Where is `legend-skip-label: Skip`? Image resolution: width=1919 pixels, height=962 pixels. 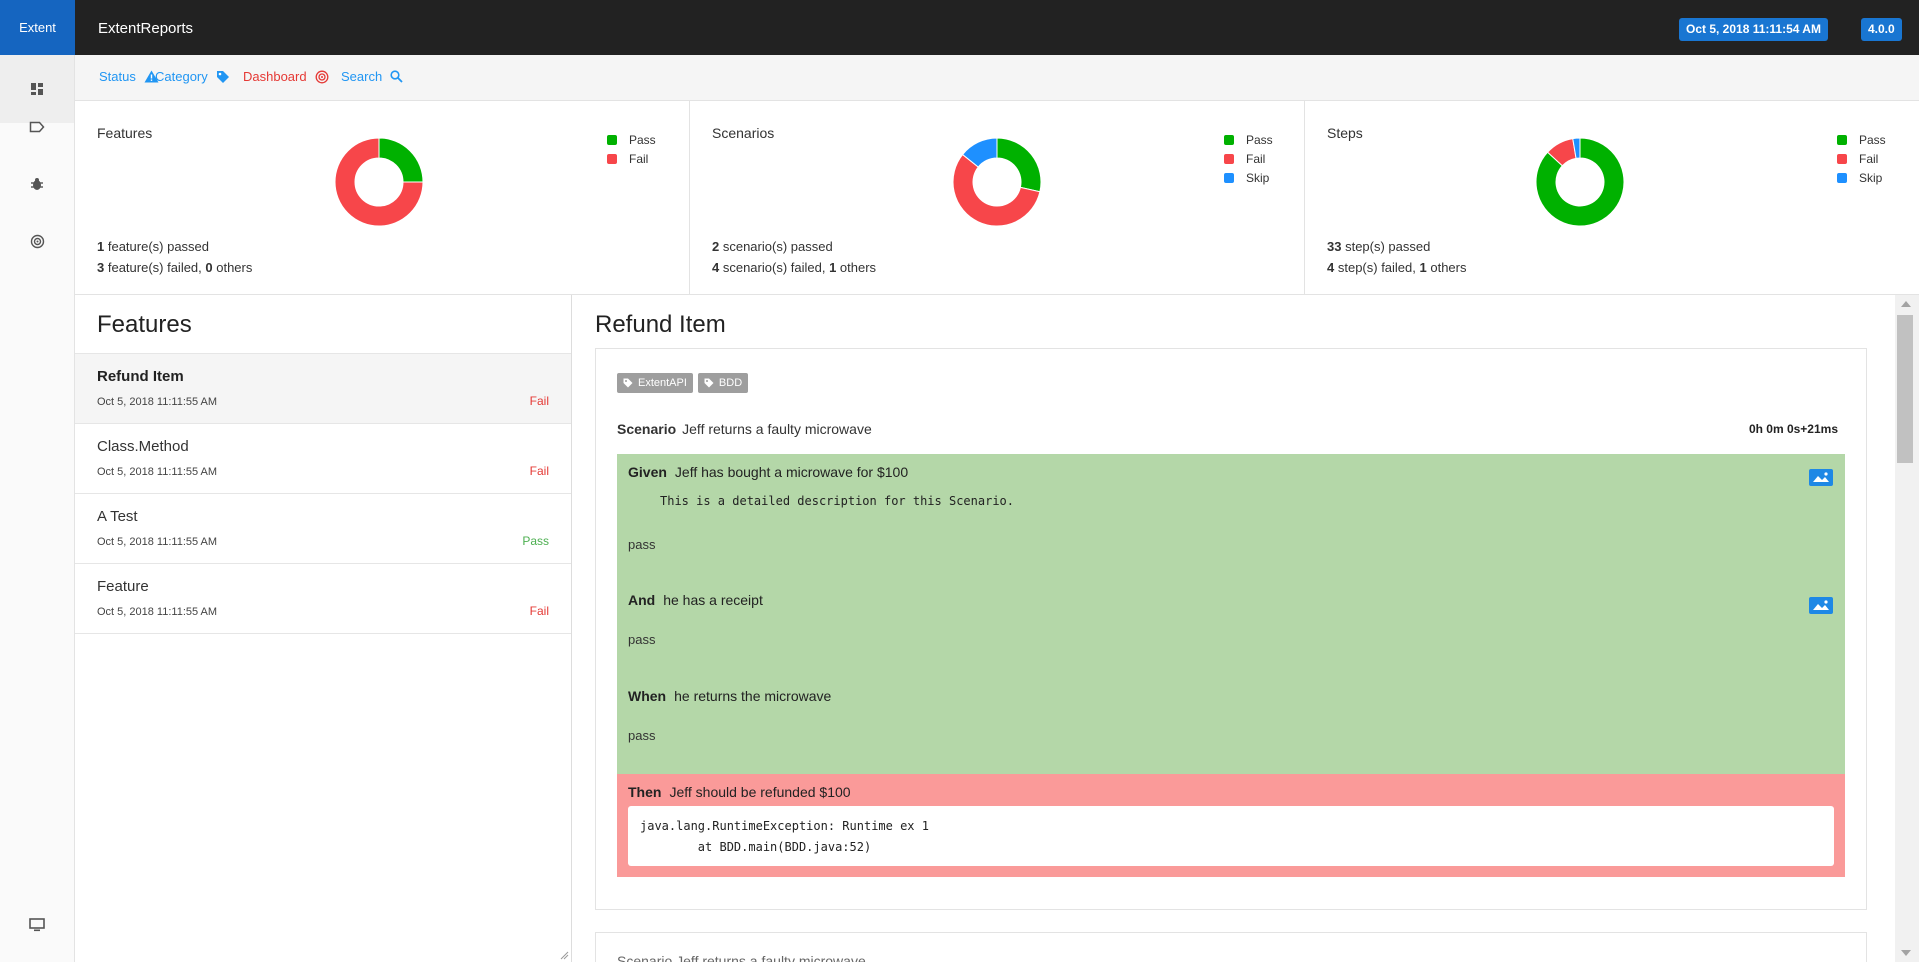 legend-skip-label: Skip is located at coordinates (1871, 177).